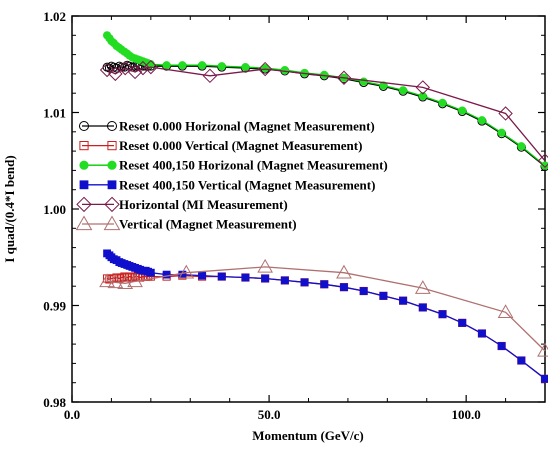  Describe the element at coordinates (54, 209) in the screenshot. I see `y-tick-label: 1.00` at that location.